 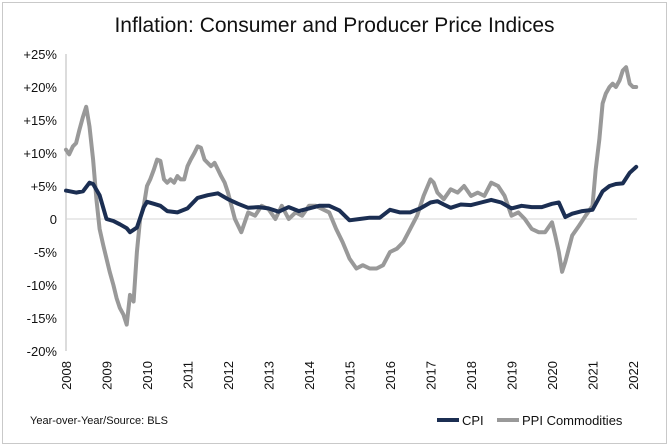 I want to click on x-tick-label: 2019, so click(x=511, y=375).